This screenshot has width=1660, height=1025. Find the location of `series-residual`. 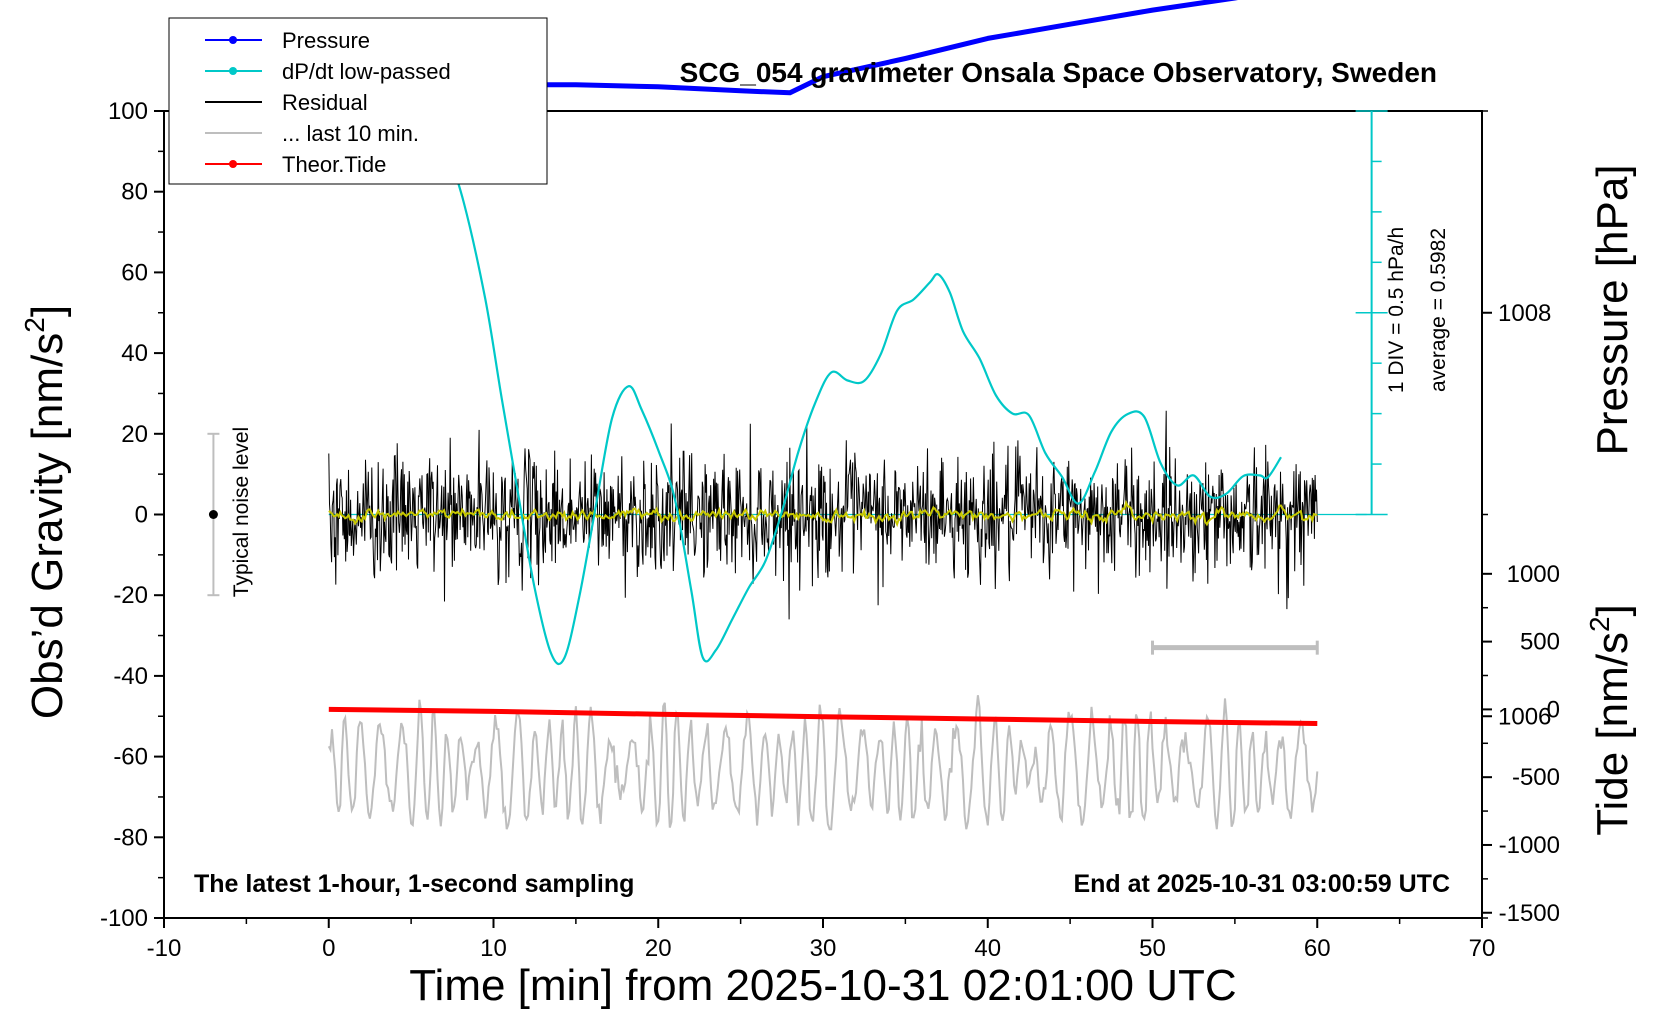

series-residual is located at coordinates (823, 515).